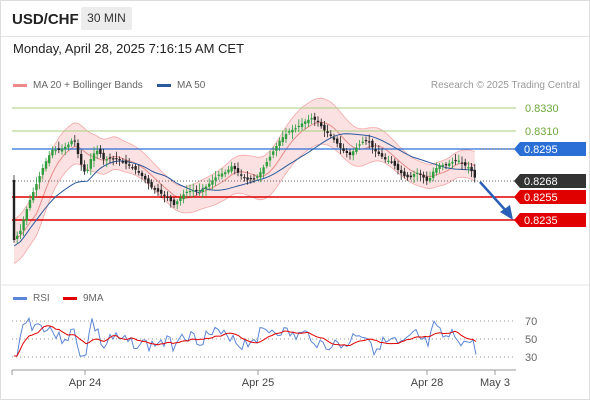 This screenshot has height=400, width=590. I want to click on forecast-arrow-line, so click(493, 197).